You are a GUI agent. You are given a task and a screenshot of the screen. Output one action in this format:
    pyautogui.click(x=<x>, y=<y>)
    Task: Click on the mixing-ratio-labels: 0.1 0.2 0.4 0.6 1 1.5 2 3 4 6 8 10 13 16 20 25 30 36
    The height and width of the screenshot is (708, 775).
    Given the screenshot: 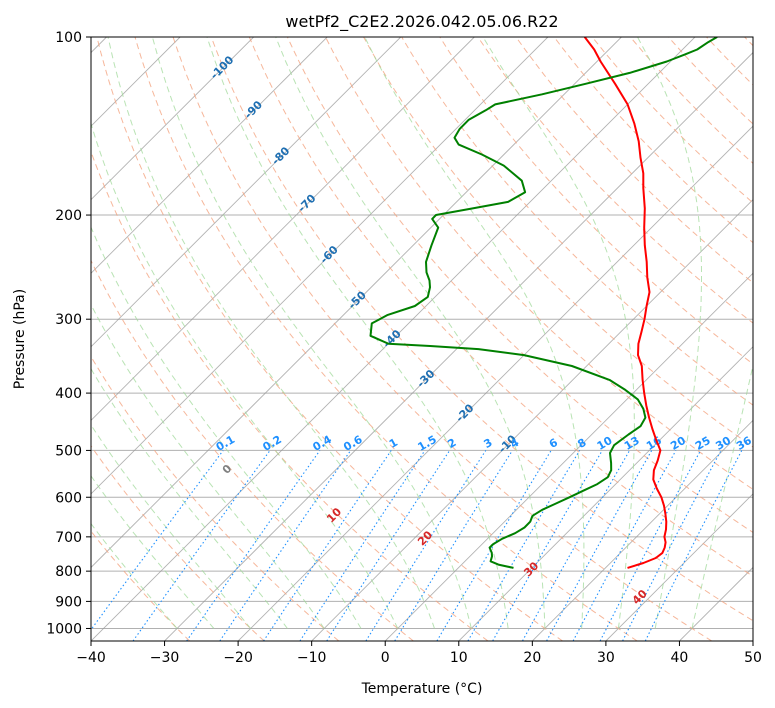 What is the action you would take?
    pyautogui.click(x=484, y=443)
    